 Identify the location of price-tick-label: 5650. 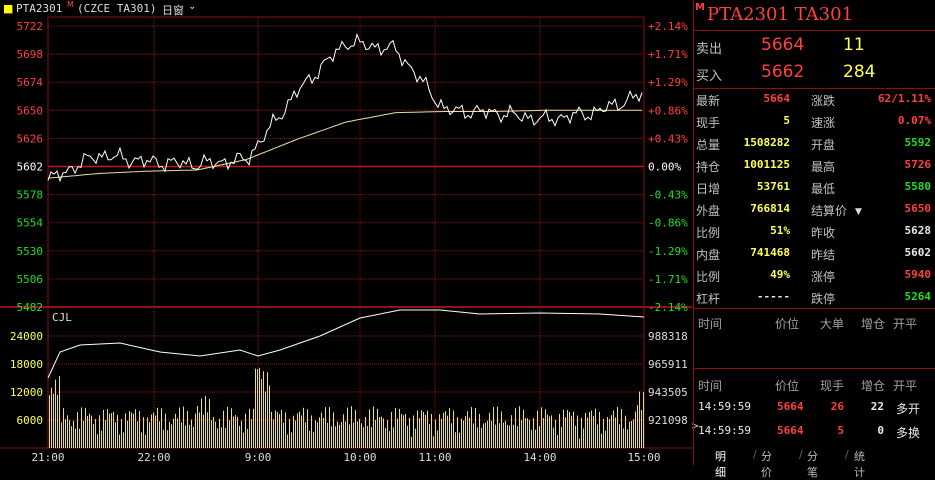
(30, 110).